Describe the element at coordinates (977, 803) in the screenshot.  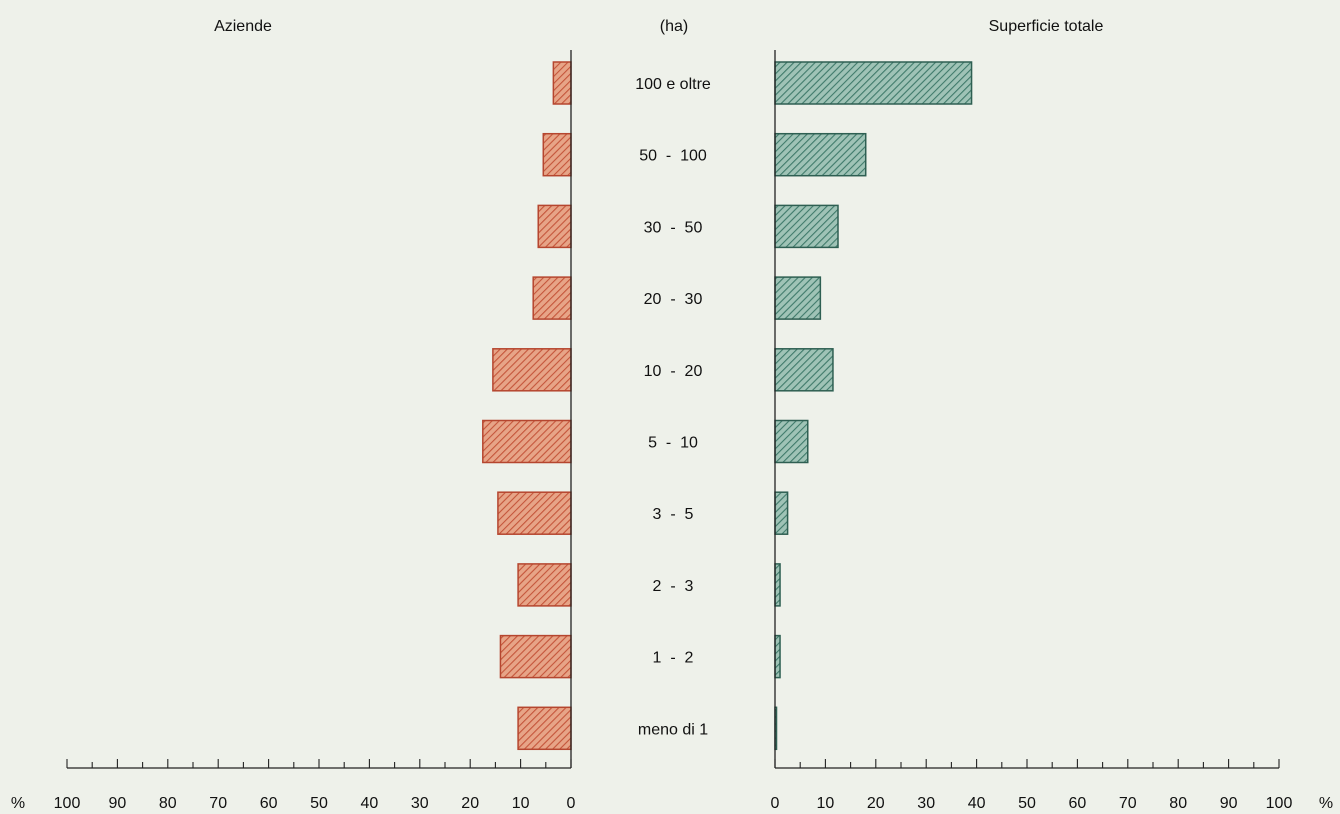
I see `right-axis-tick-label: 40` at that location.